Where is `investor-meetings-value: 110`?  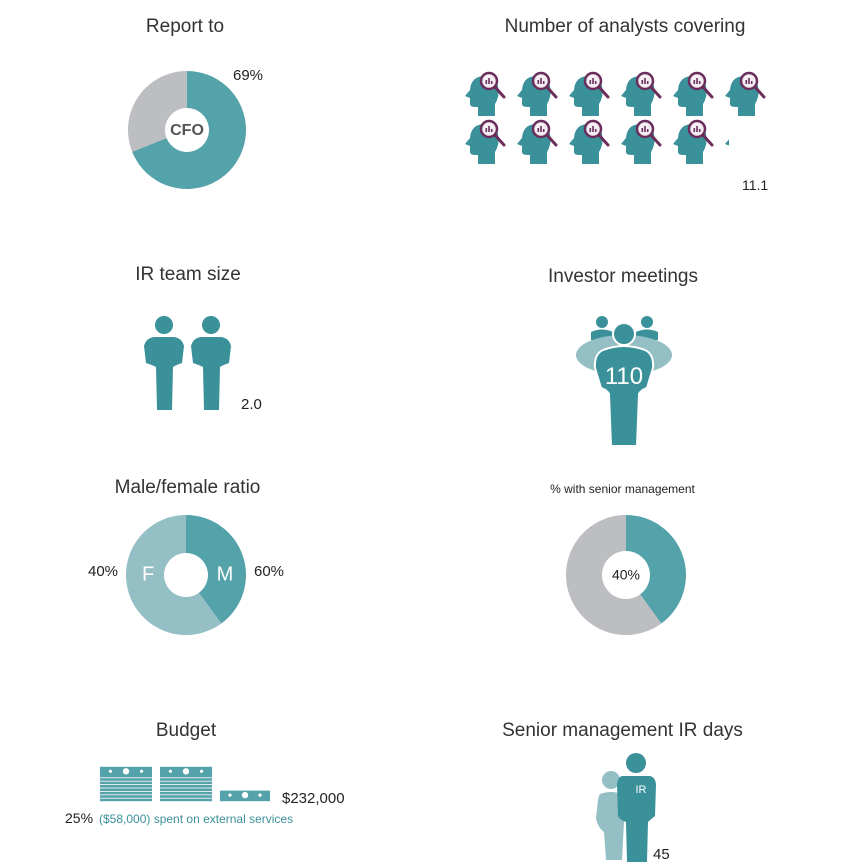 investor-meetings-value: 110 is located at coordinates (624, 376).